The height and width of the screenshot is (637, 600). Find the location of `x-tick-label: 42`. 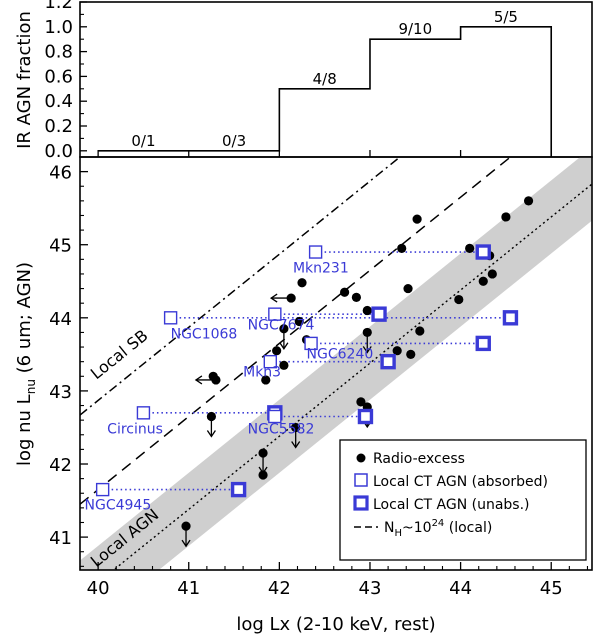

x-tick-label: 42 is located at coordinates (279, 588).